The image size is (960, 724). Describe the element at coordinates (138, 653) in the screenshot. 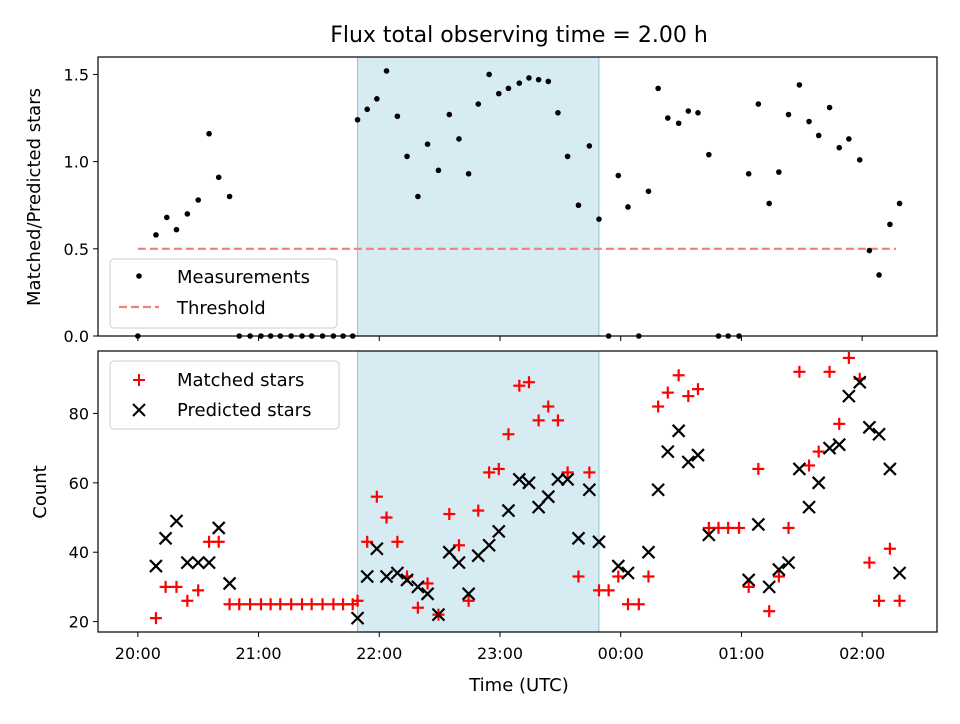

I see `x-tick-label: 20:00` at that location.